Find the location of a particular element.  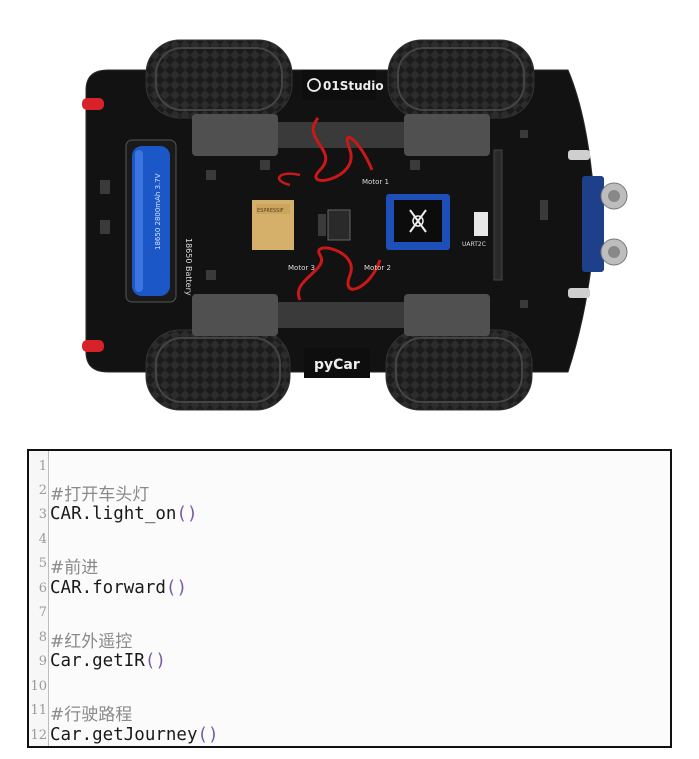

line-number: 6 is located at coordinates (42, 588).